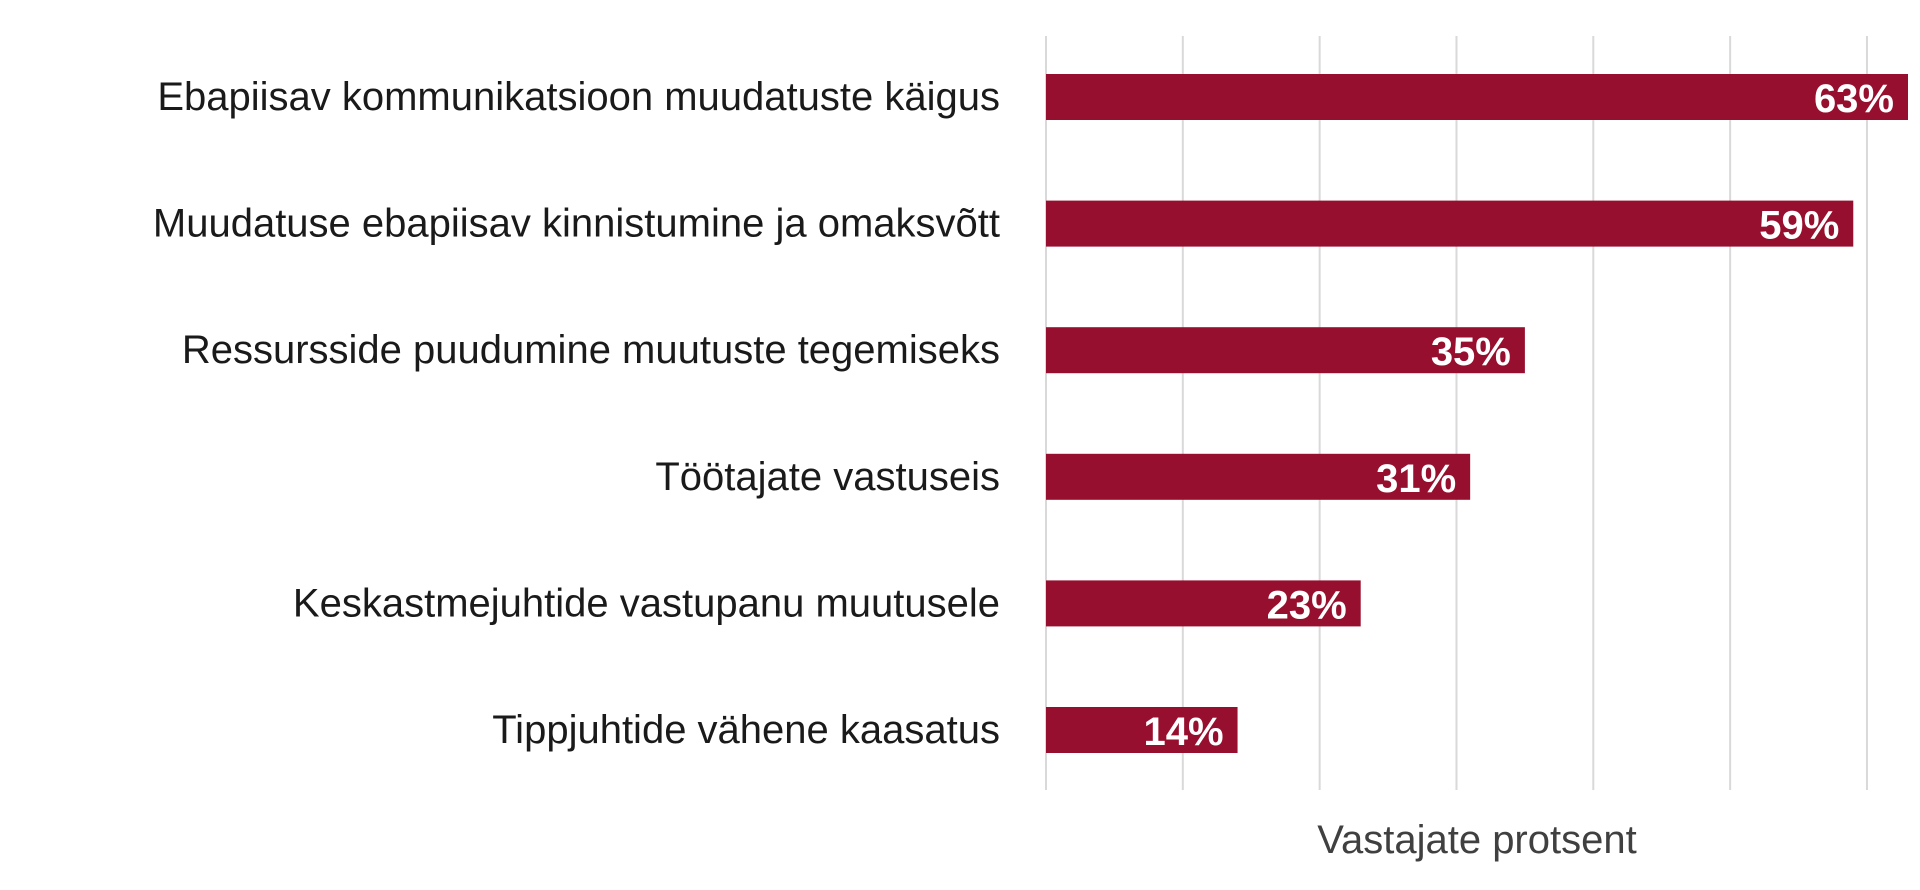 The height and width of the screenshot is (890, 1920). Describe the element at coordinates (646, 603) in the screenshot. I see `category-label: Keskastmejuhtide vastupanu muutusele` at that location.